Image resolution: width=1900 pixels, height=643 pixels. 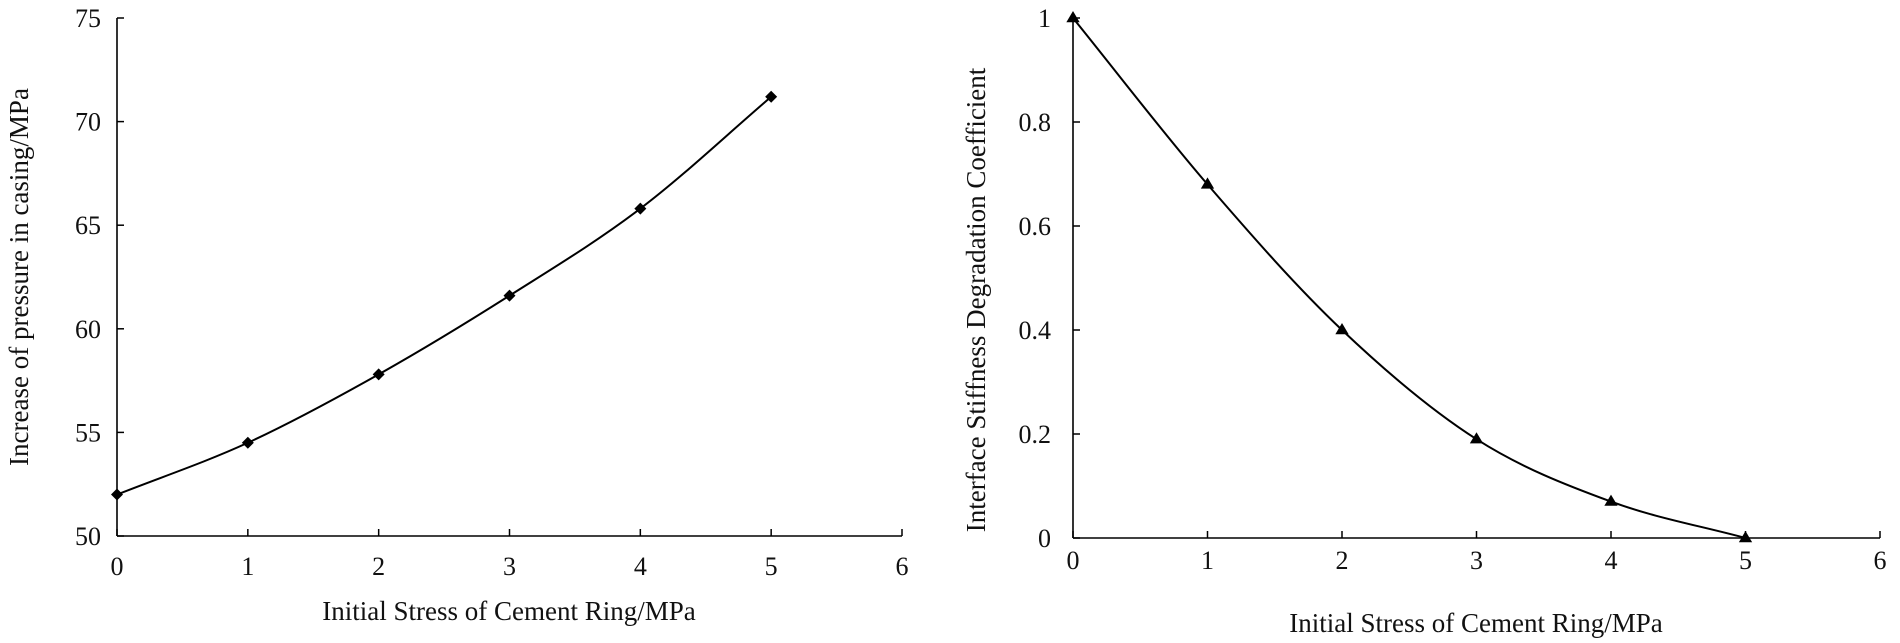 I want to click on left-y-tick-label-5: 75, so click(x=88, y=18).